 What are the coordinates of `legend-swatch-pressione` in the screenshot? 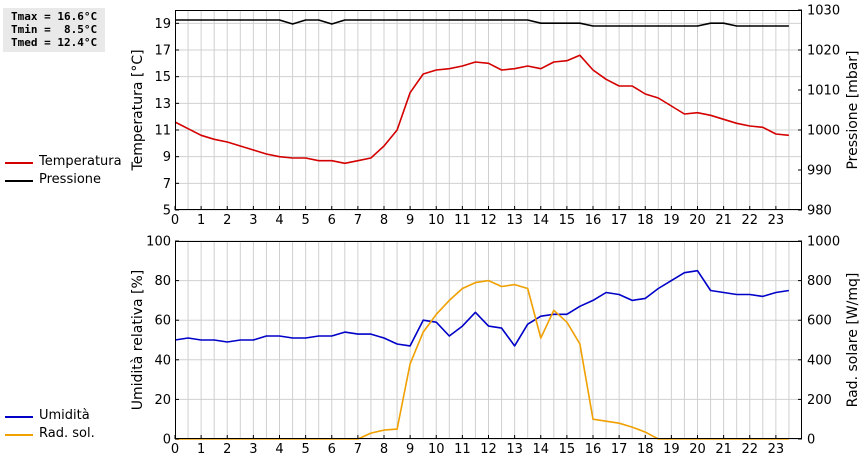 It's located at (19, 181).